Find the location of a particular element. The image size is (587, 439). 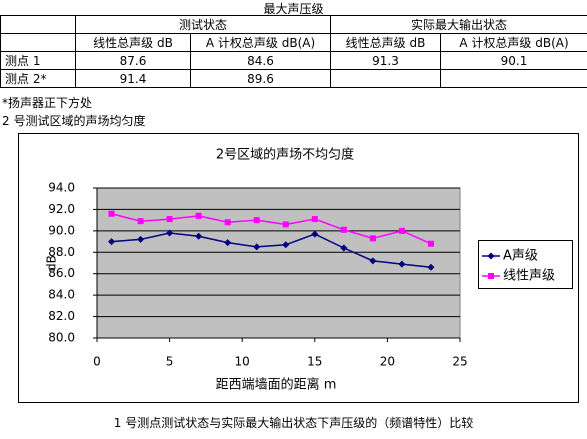

y-tick-label: 84.0 is located at coordinates (61, 295).